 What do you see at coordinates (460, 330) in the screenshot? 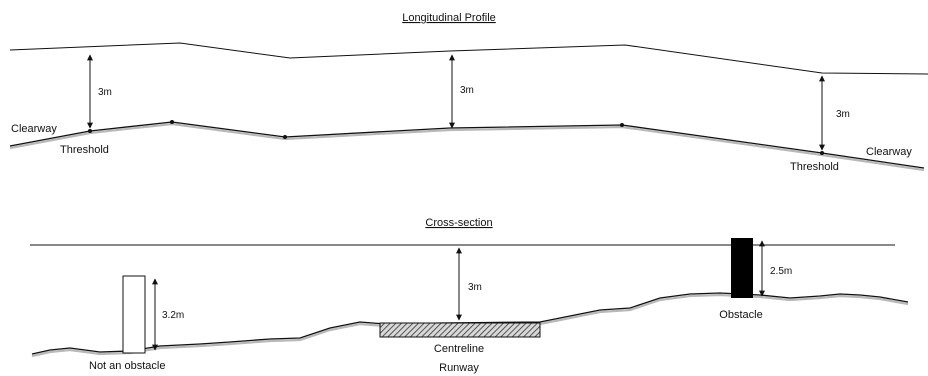
I see `runway-surface` at bounding box center [460, 330].